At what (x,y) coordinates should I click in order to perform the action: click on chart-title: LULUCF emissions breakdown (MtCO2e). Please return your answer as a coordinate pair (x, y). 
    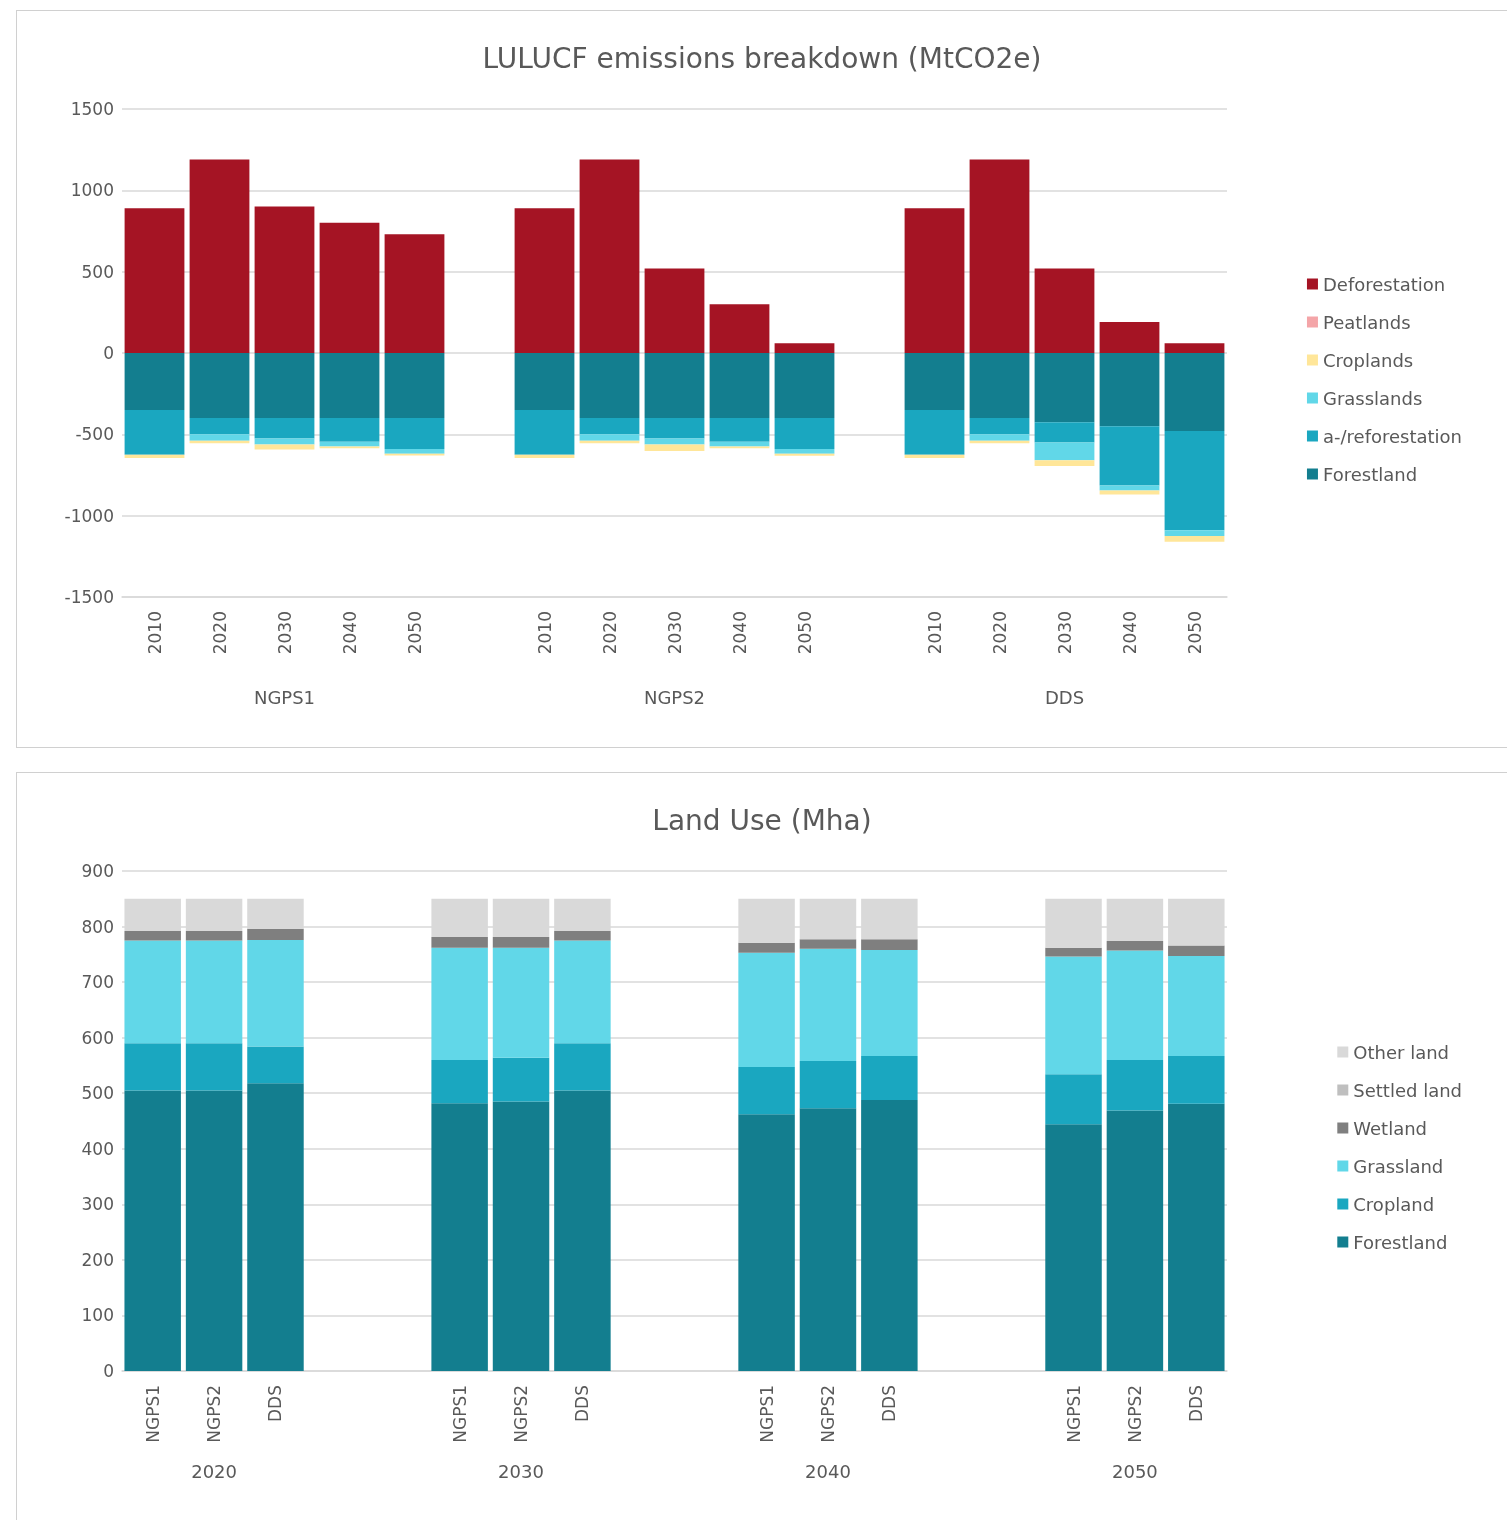
    Looking at the image, I should click on (762, 58).